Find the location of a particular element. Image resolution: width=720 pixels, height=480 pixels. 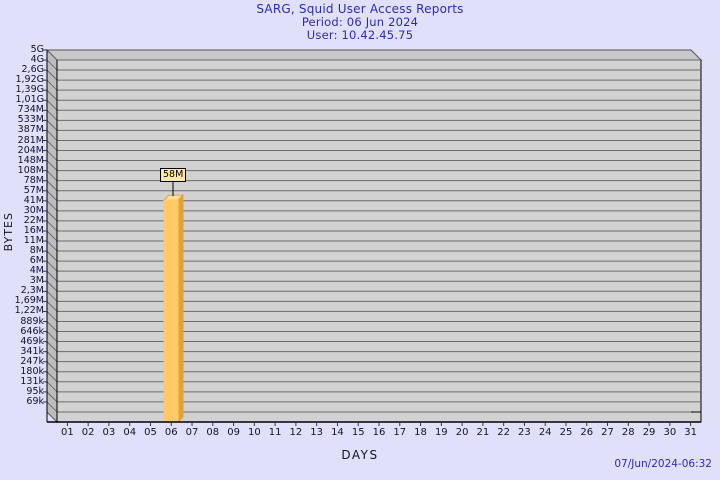

x-axis-tick-label: 06 is located at coordinates (171, 432).